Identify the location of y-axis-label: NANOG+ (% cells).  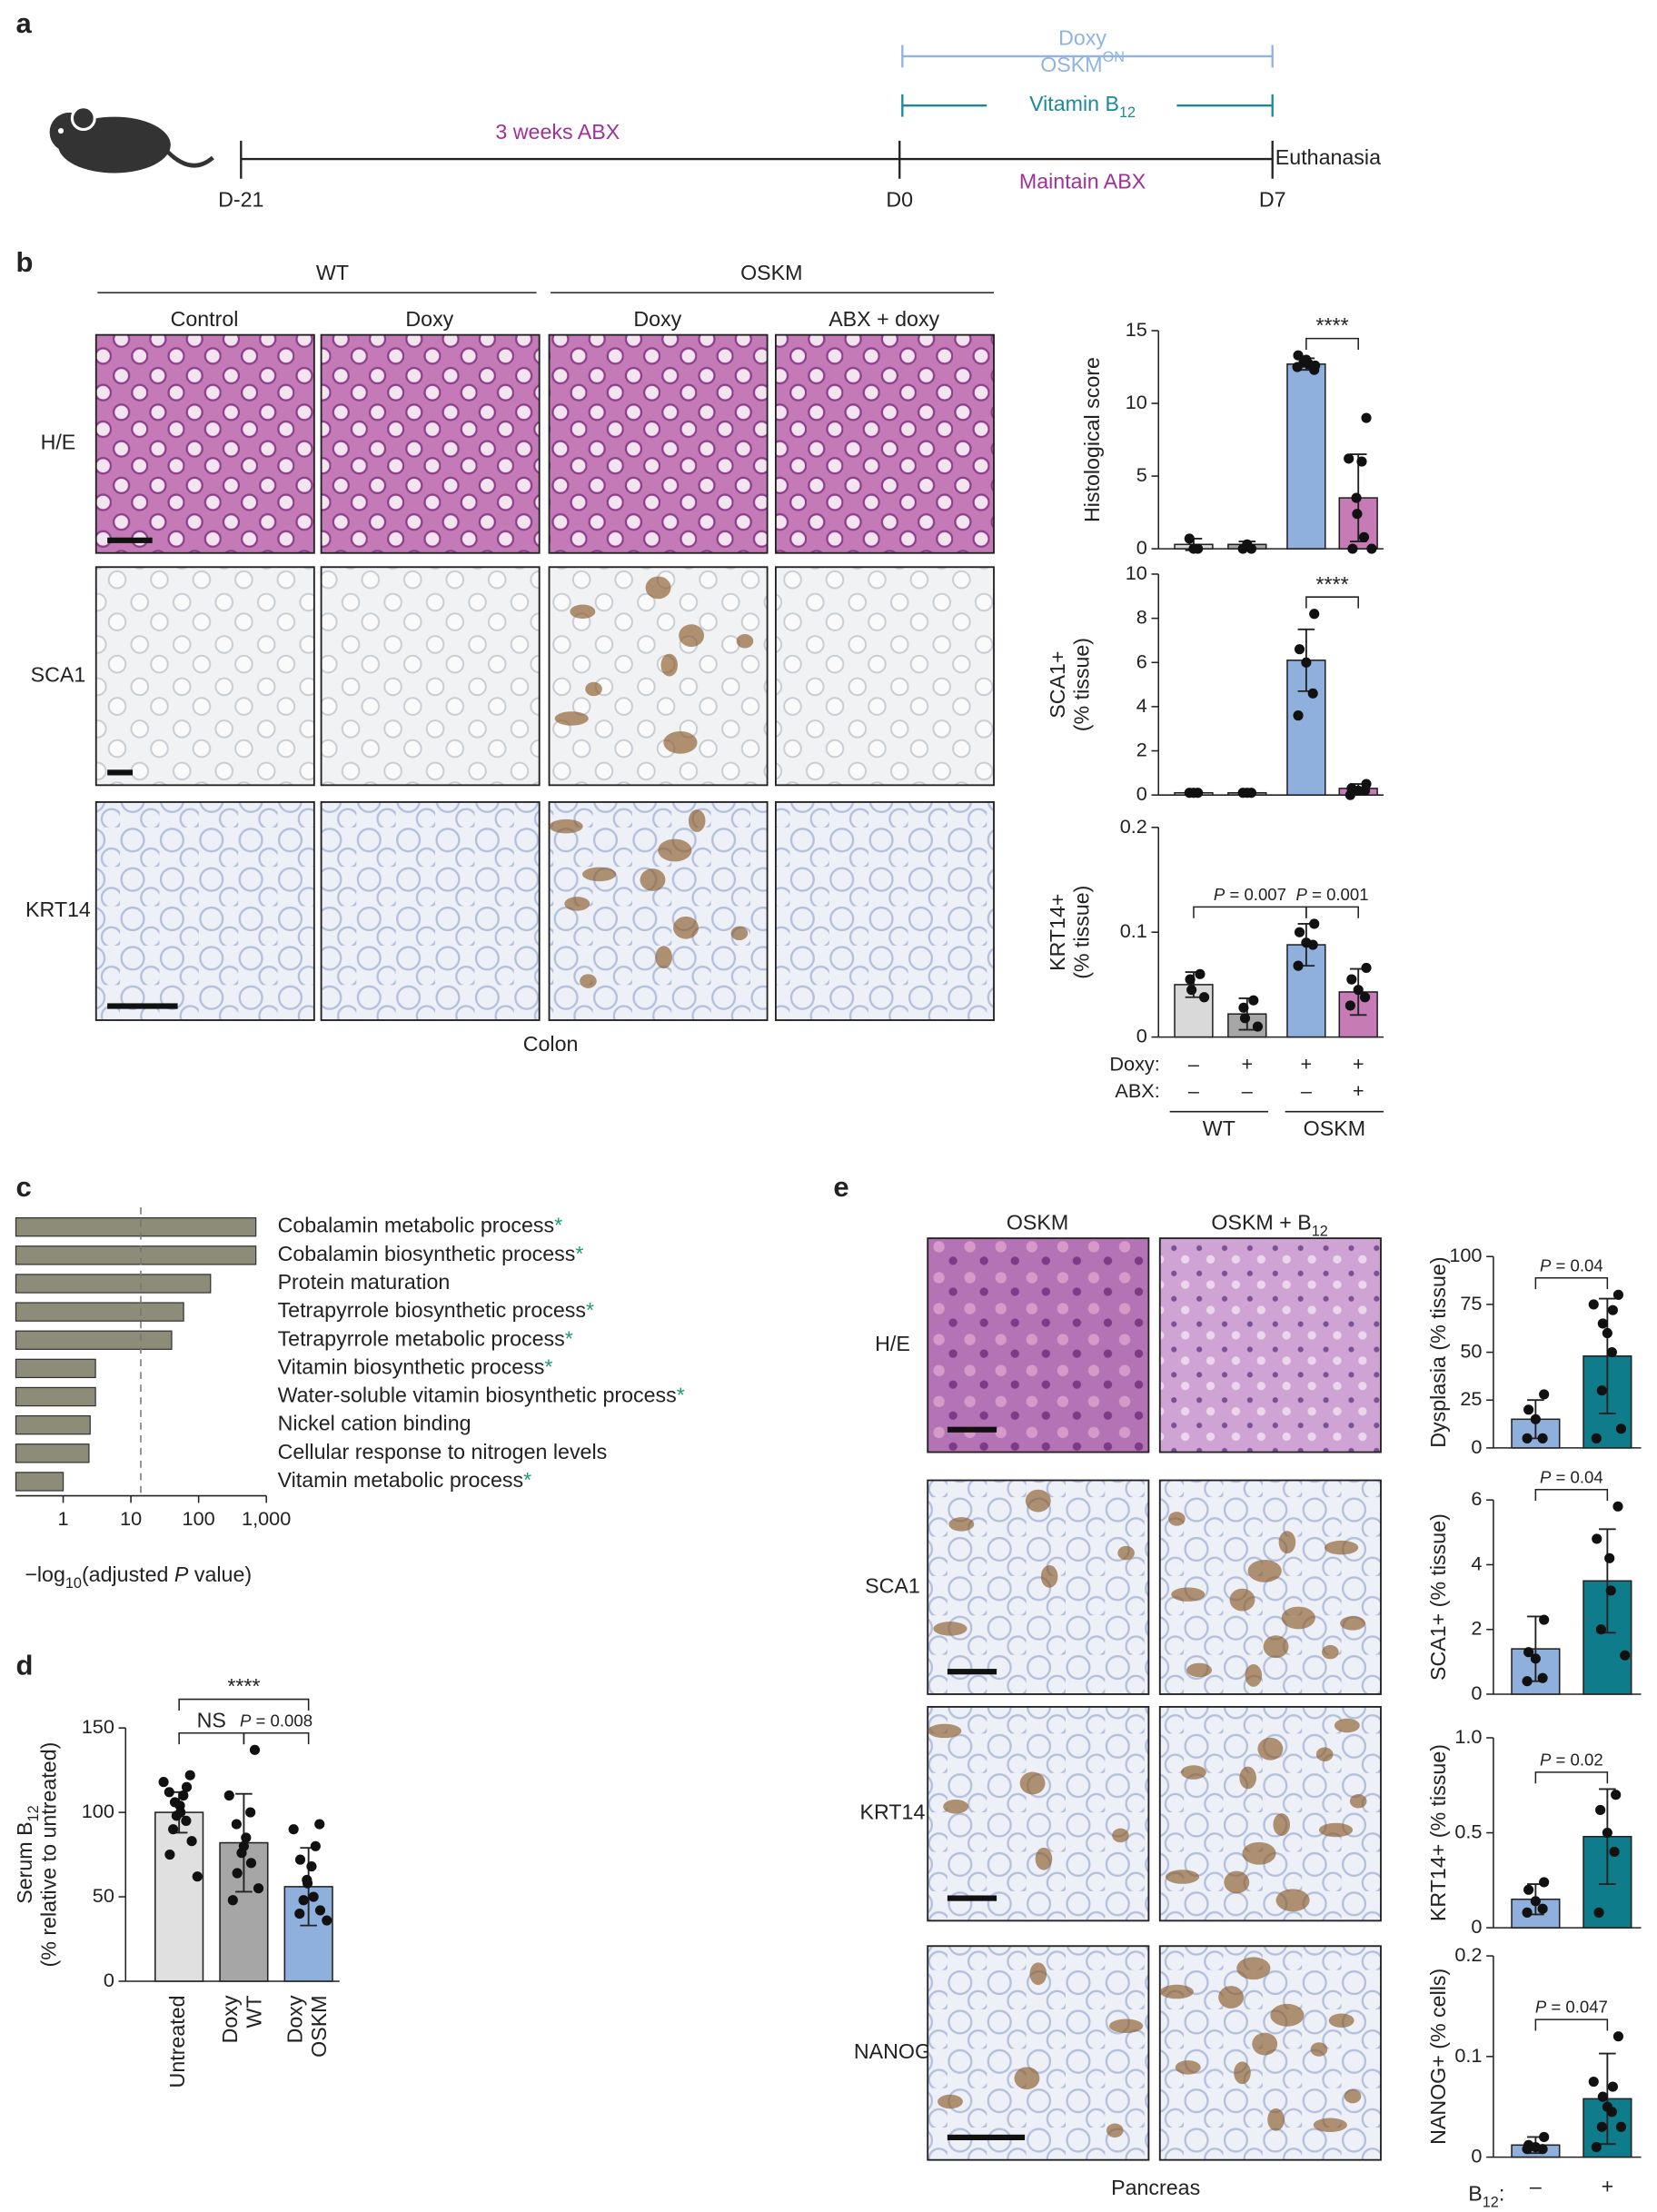
(1438, 2057).